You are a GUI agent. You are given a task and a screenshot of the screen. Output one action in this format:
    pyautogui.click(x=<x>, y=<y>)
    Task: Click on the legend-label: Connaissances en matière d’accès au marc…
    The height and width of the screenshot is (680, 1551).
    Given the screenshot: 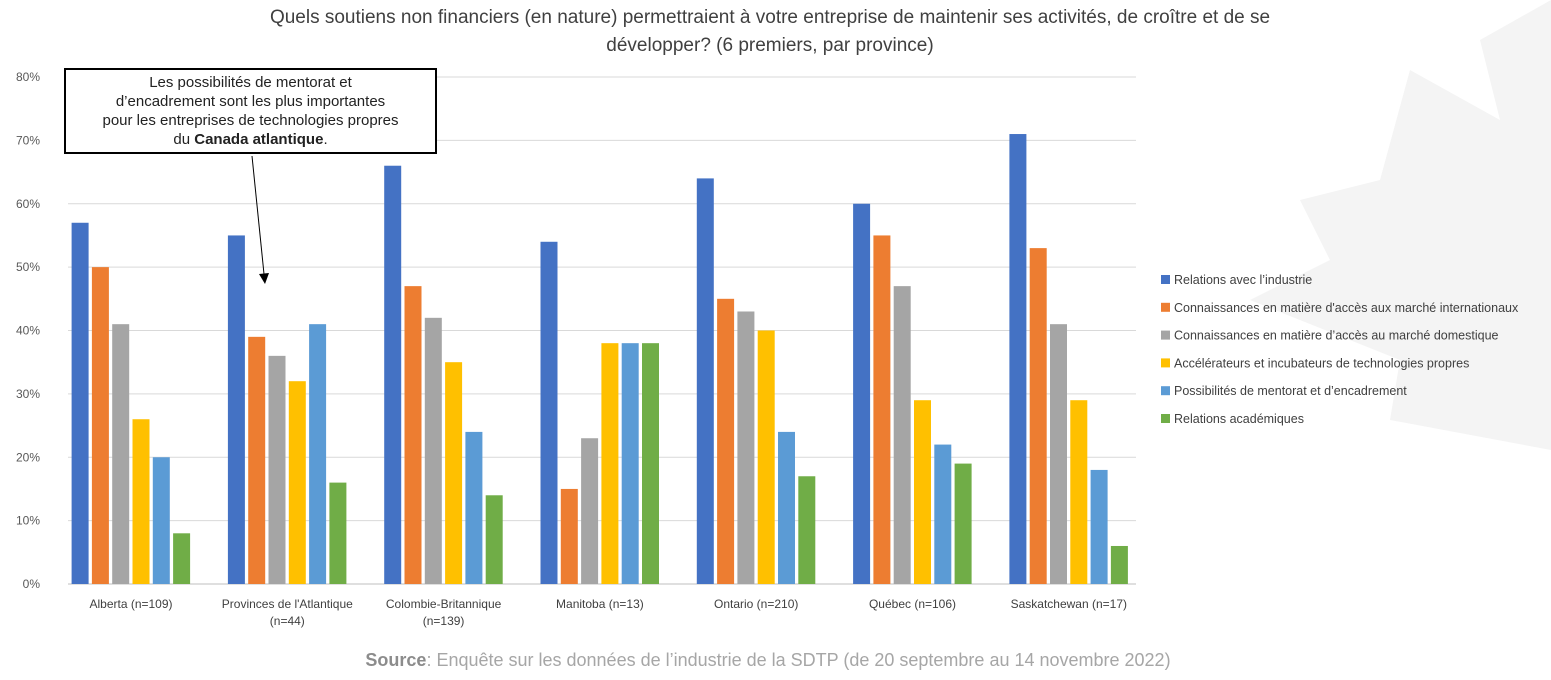 What is the action you would take?
    pyautogui.click(x=1336, y=336)
    